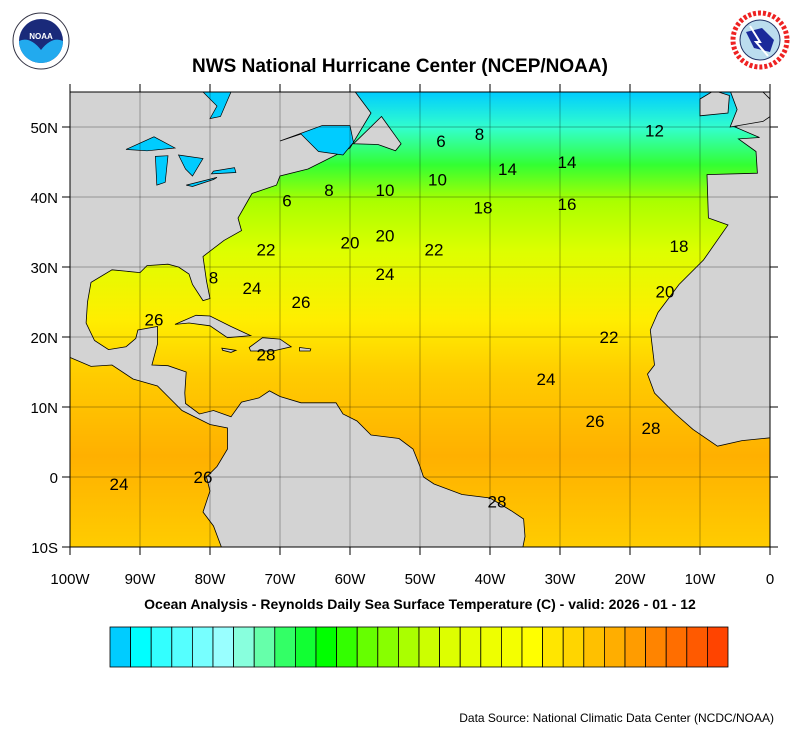 The image size is (800, 737). What do you see at coordinates (561, 579) in the screenshot?
I see `lon-label: 30W` at bounding box center [561, 579].